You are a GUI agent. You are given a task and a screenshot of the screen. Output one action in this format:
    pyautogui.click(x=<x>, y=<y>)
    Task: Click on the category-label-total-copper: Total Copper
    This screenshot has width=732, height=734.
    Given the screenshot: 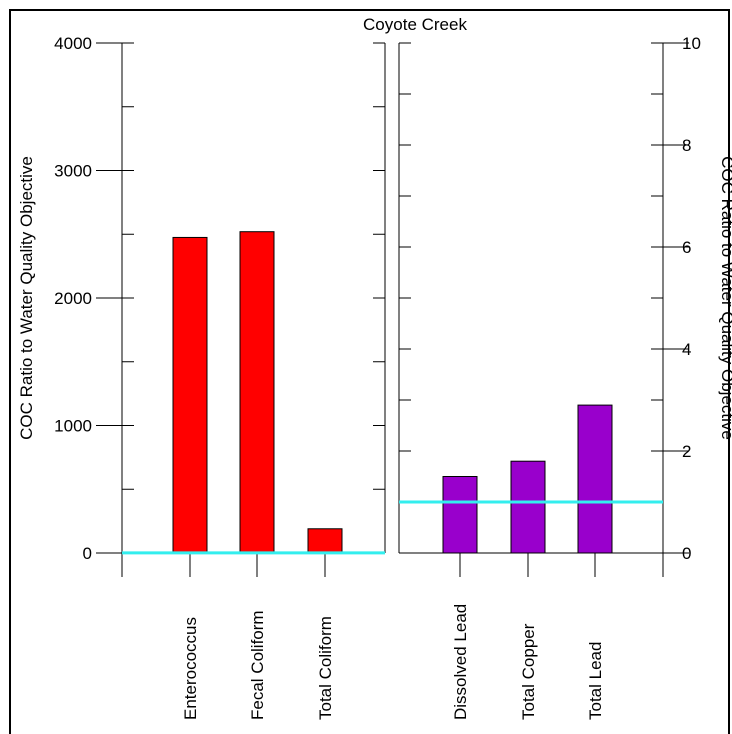 What is the action you would take?
    pyautogui.click(x=528, y=671)
    